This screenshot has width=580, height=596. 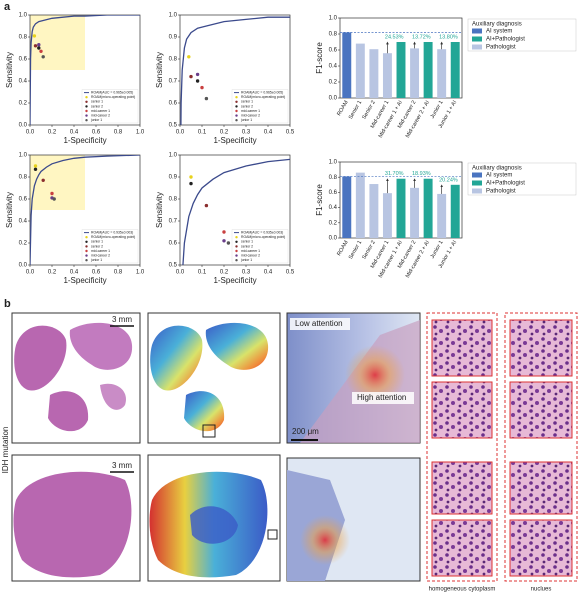 I want to click on y-tick-label: 0.7, so click(x=173, y=82).